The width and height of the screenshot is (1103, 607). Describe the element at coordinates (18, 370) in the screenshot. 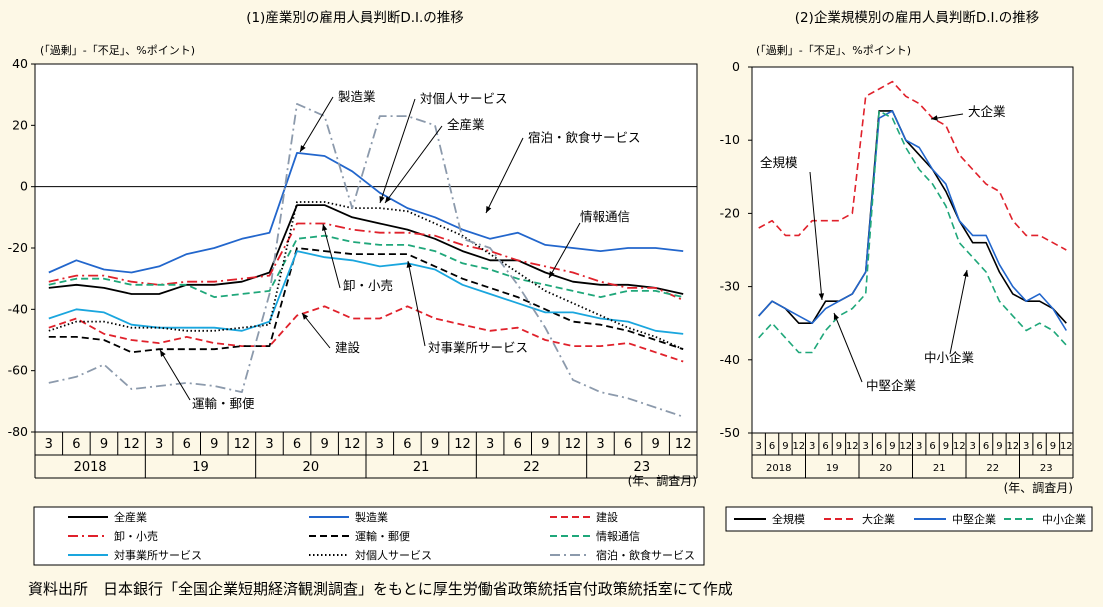

I see `y-tick-label: -60` at that location.